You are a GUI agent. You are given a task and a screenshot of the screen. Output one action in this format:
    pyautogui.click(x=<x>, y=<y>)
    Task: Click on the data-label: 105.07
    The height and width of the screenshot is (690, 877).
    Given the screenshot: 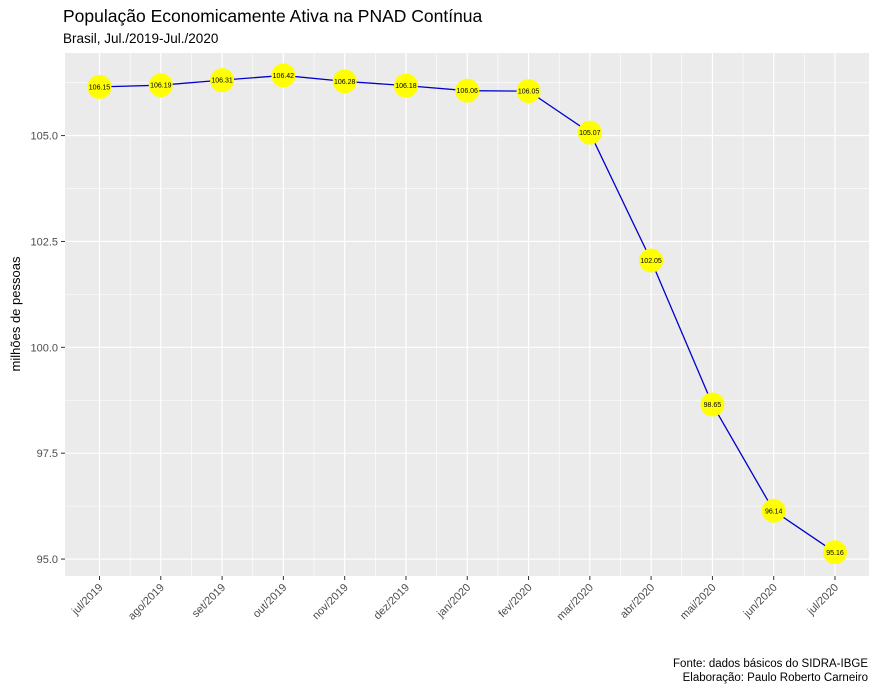 What is the action you would take?
    pyautogui.click(x=590, y=133)
    